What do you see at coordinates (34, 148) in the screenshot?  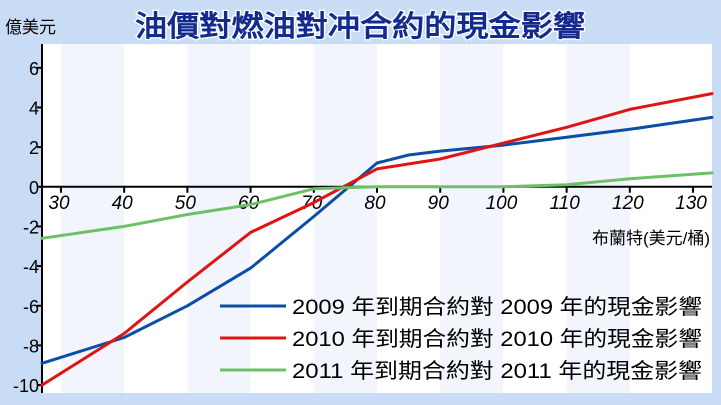 I see `y-tick-label: 2` at bounding box center [34, 148].